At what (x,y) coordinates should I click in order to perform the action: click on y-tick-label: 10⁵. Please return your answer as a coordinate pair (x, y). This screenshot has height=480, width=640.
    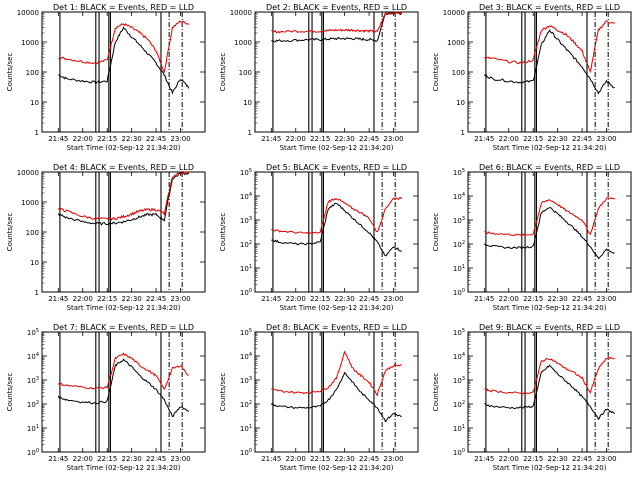
    Looking at the image, I should click on (459, 332).